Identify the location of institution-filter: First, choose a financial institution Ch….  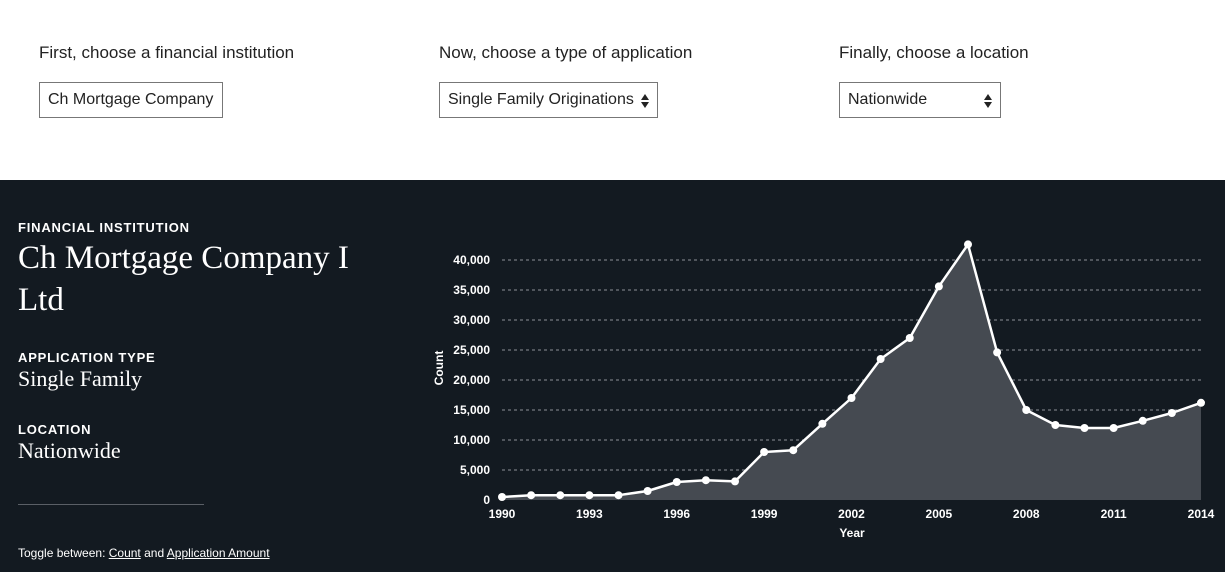
(167, 80).